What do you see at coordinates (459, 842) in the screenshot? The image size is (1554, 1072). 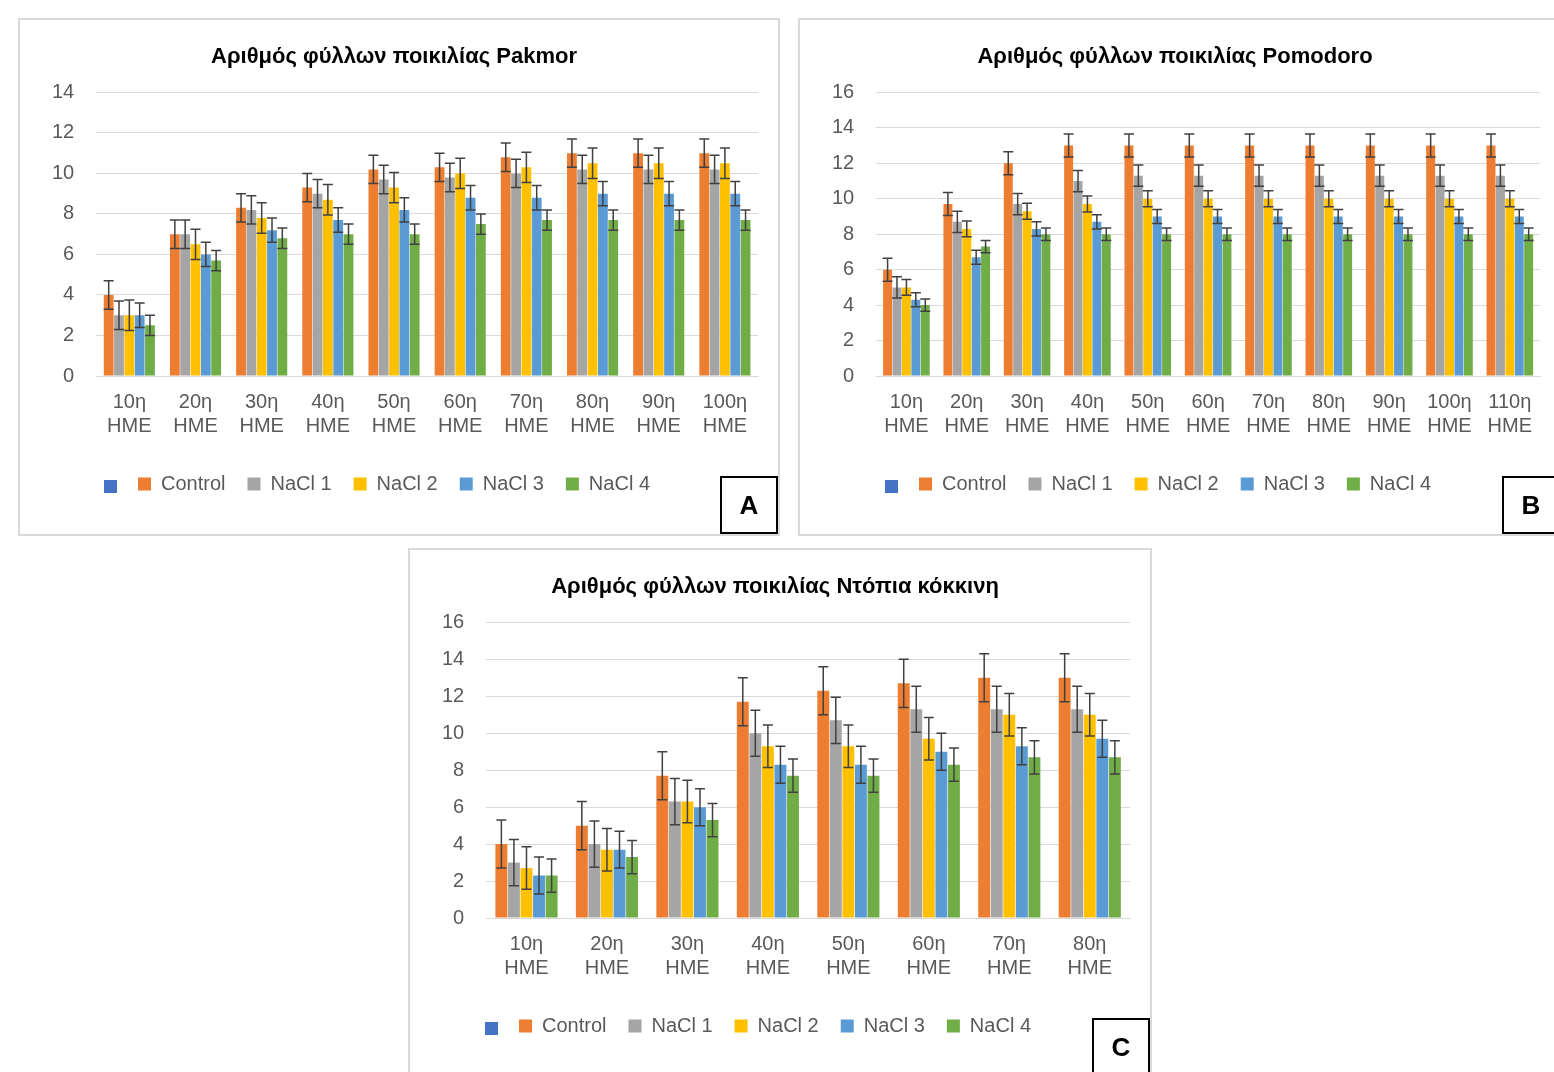 I see `y-tick-label: 4` at bounding box center [459, 842].